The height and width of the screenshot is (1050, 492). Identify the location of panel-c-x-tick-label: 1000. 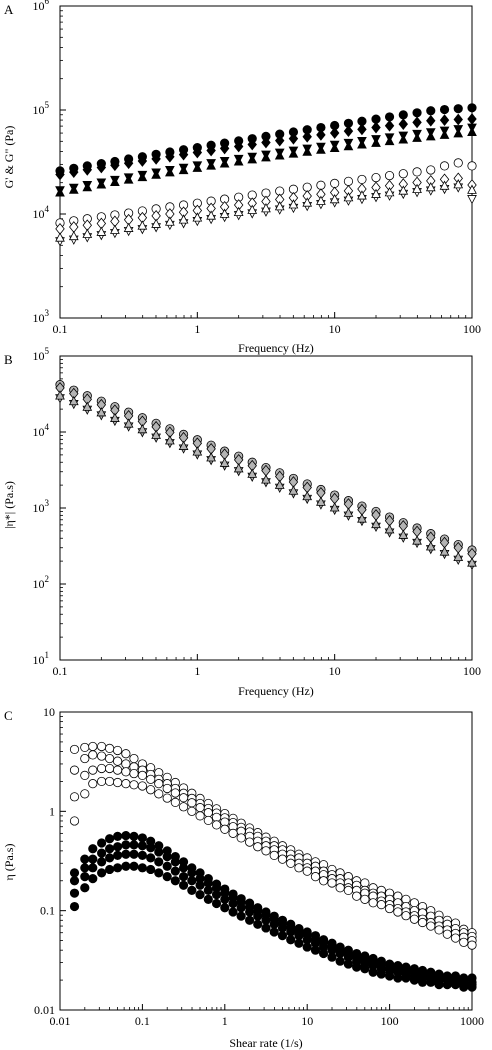
(472, 1021).